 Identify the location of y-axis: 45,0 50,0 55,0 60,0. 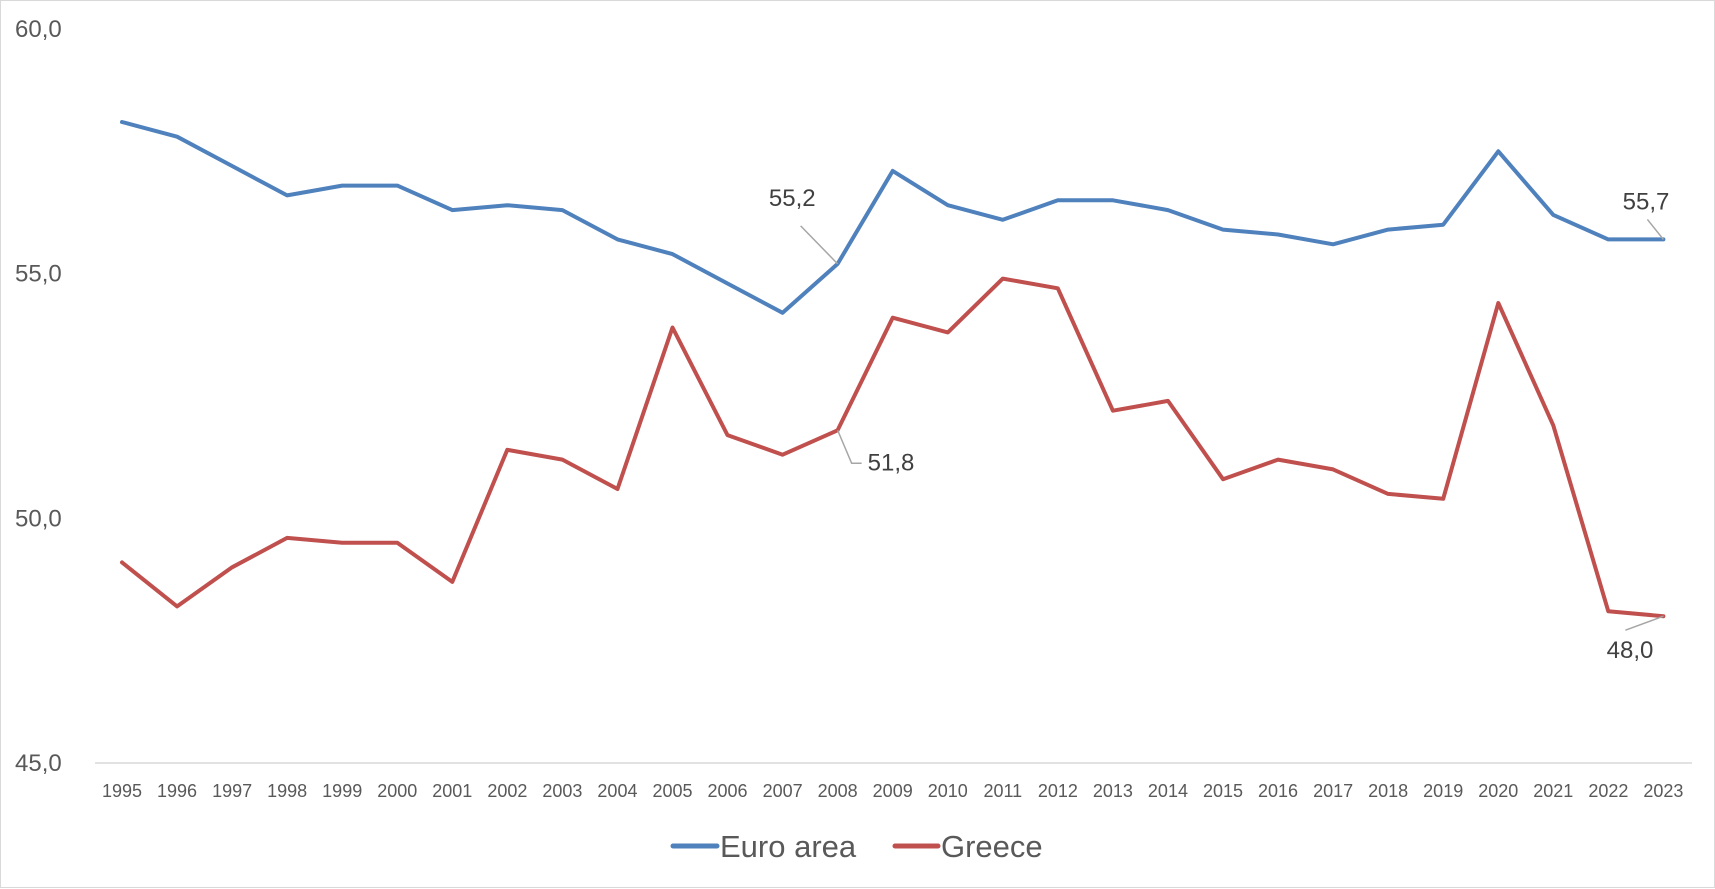
(38, 396).